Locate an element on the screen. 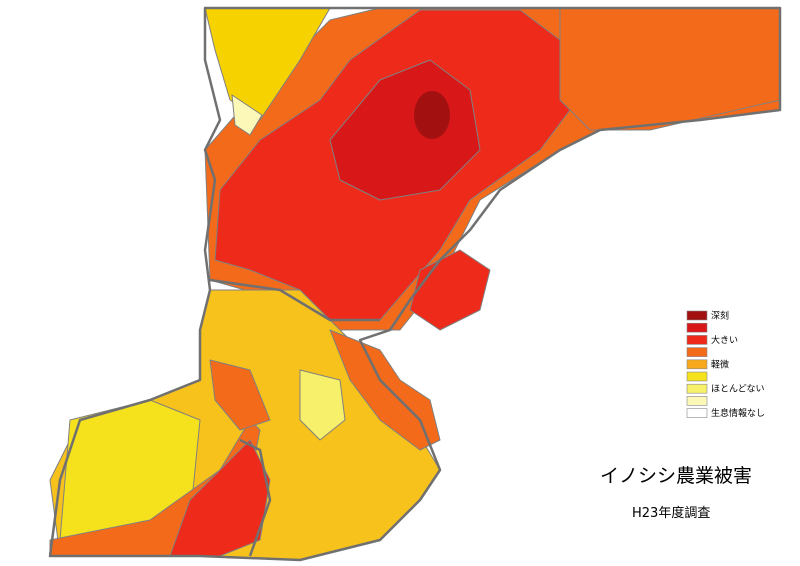  legend-label: 生息情報なし is located at coordinates (738, 413).